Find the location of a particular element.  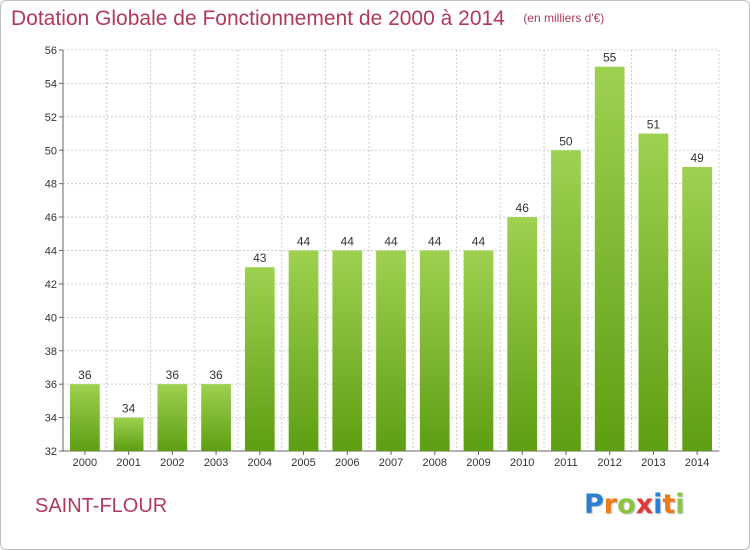

commune-name: SAINT-FLOUR is located at coordinates (101, 506).